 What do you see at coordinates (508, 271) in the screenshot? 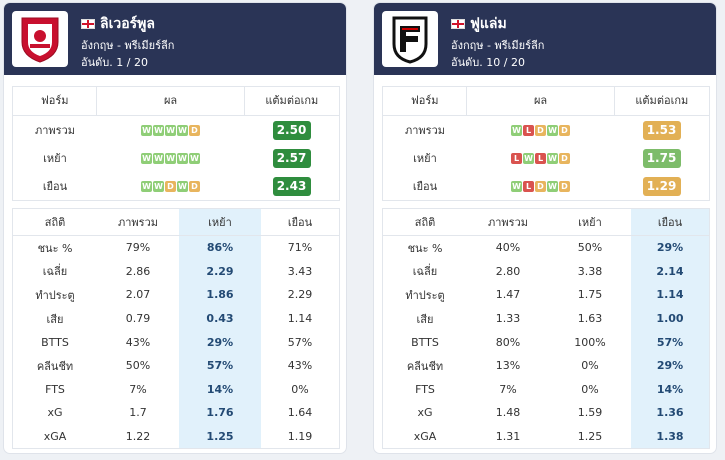
I see `stat-value: 2.80` at bounding box center [508, 271].